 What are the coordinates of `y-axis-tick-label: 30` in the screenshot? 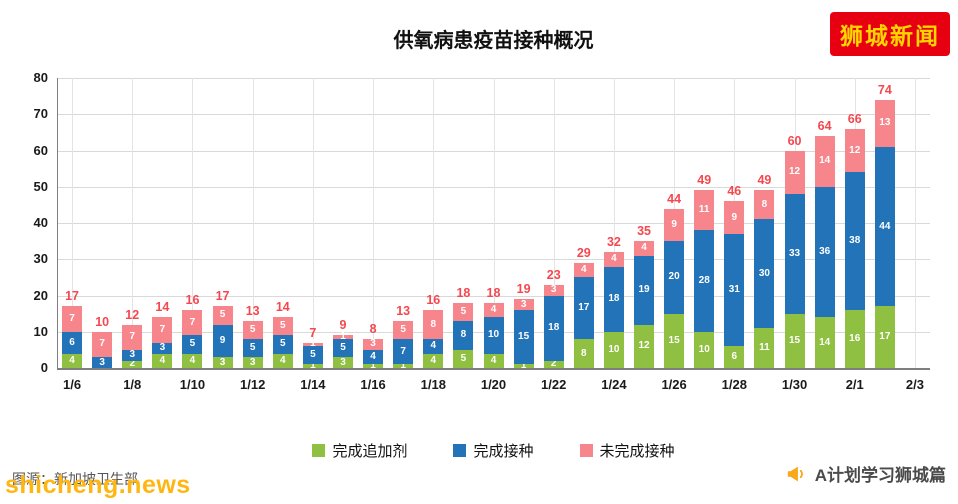 It's located at (40, 259).